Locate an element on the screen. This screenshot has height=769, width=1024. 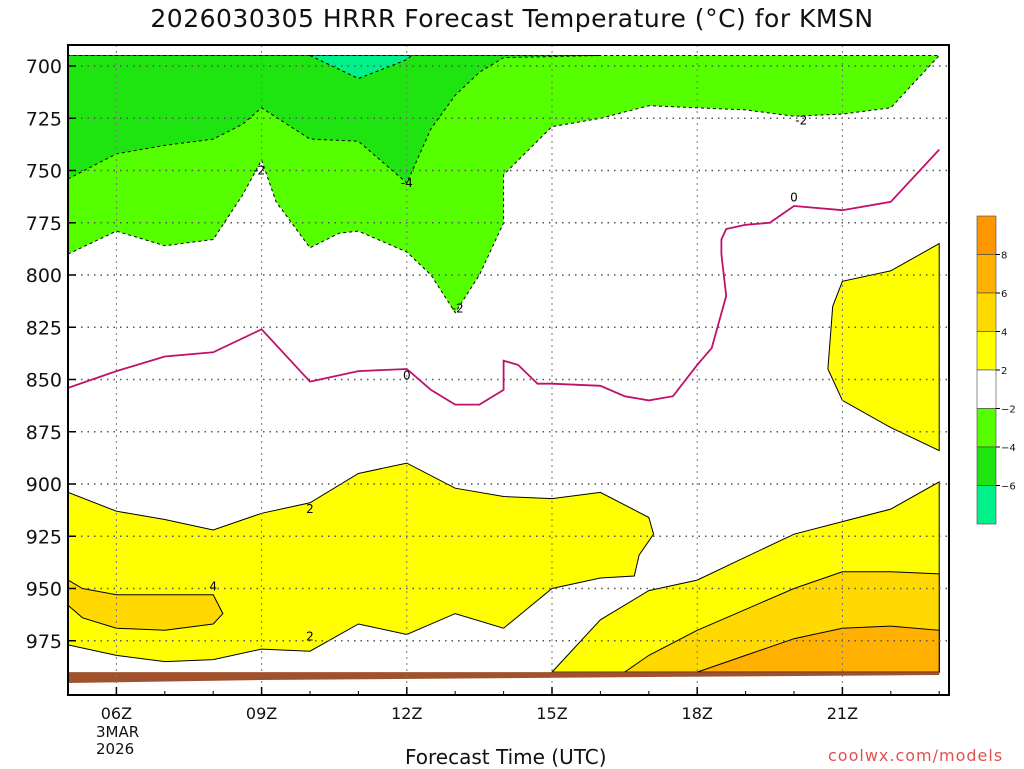
colorbar-label-0: 8 is located at coordinates (1004, 256).